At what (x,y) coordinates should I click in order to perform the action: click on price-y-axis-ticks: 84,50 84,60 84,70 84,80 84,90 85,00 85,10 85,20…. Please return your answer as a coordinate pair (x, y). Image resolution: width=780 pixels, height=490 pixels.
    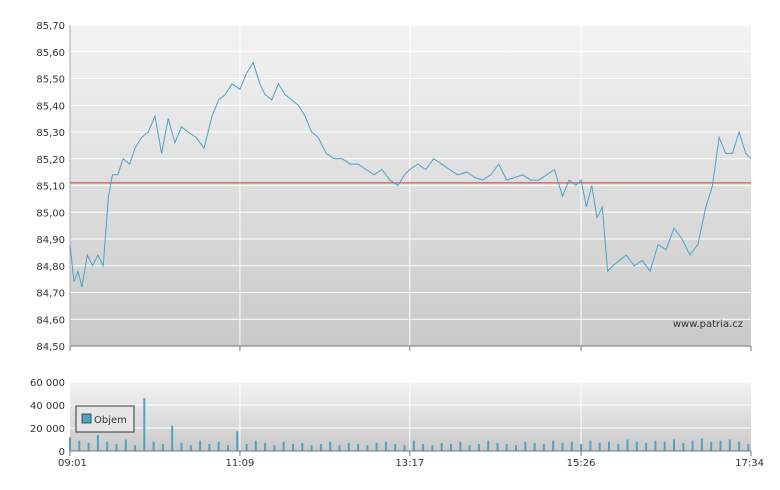
    Looking at the image, I should click on (50, 187).